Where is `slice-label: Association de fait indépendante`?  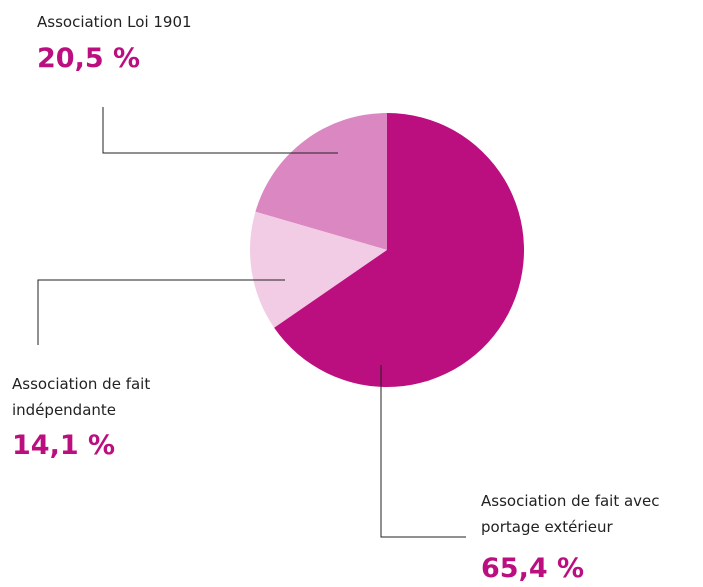 slice-label: Association de fait indépendante is located at coordinates (81, 397).